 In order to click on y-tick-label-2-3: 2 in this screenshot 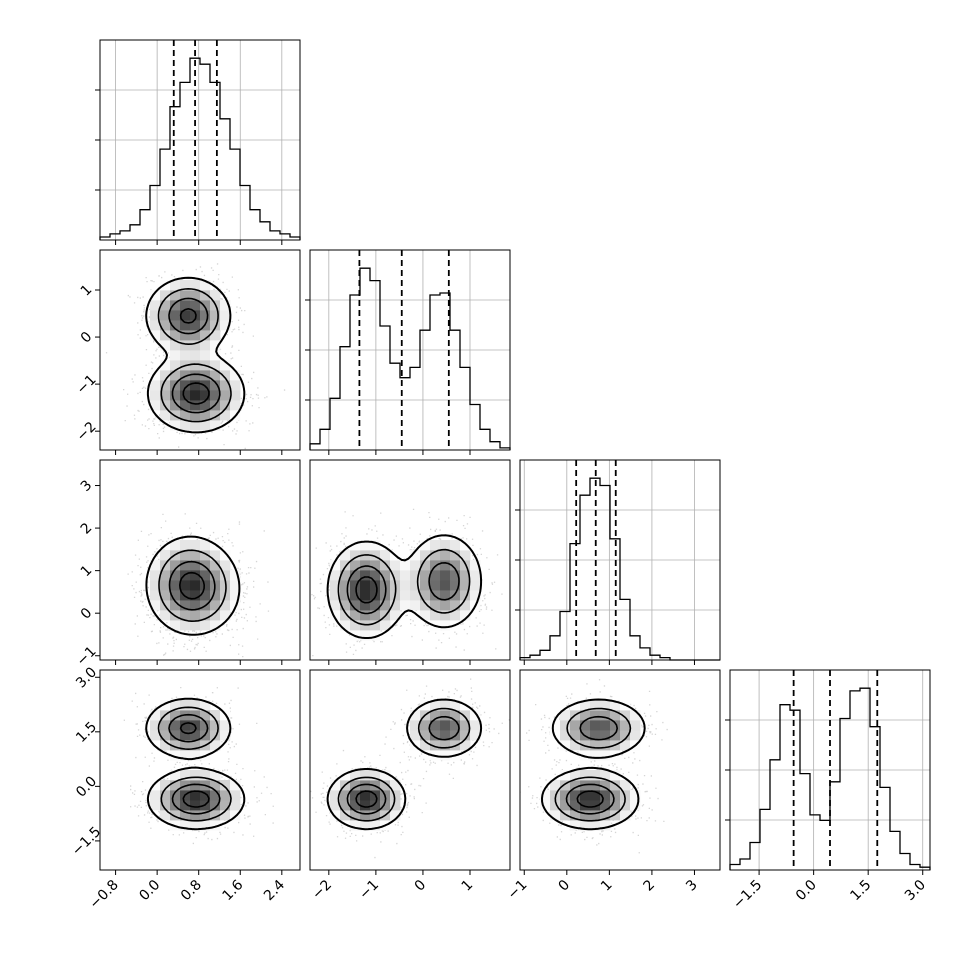, I will do `click(87, 529)`.